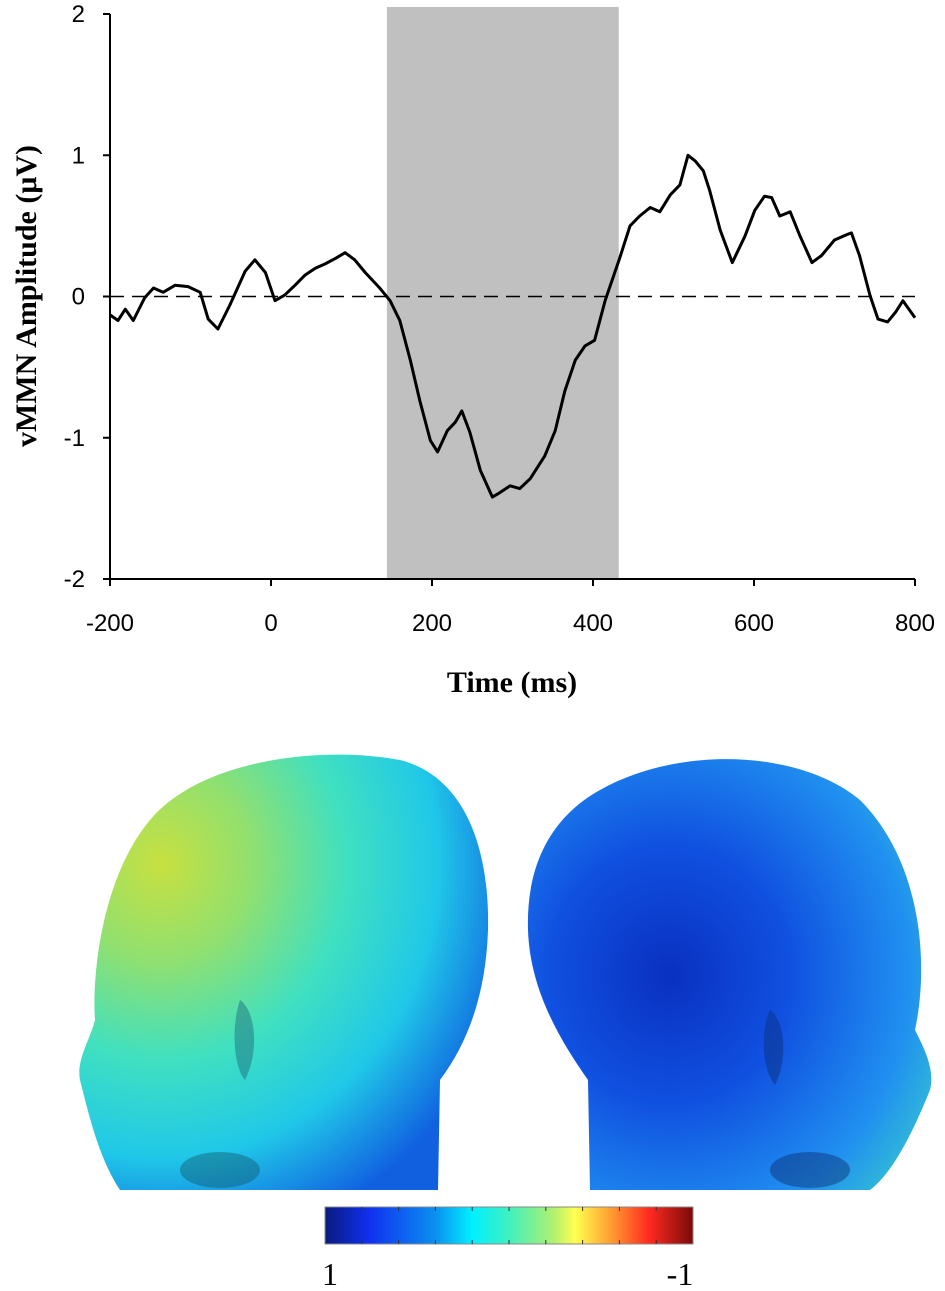 The image size is (945, 1291). Describe the element at coordinates (754, 623) in the screenshot. I see `x-tick-label: 600` at that location.